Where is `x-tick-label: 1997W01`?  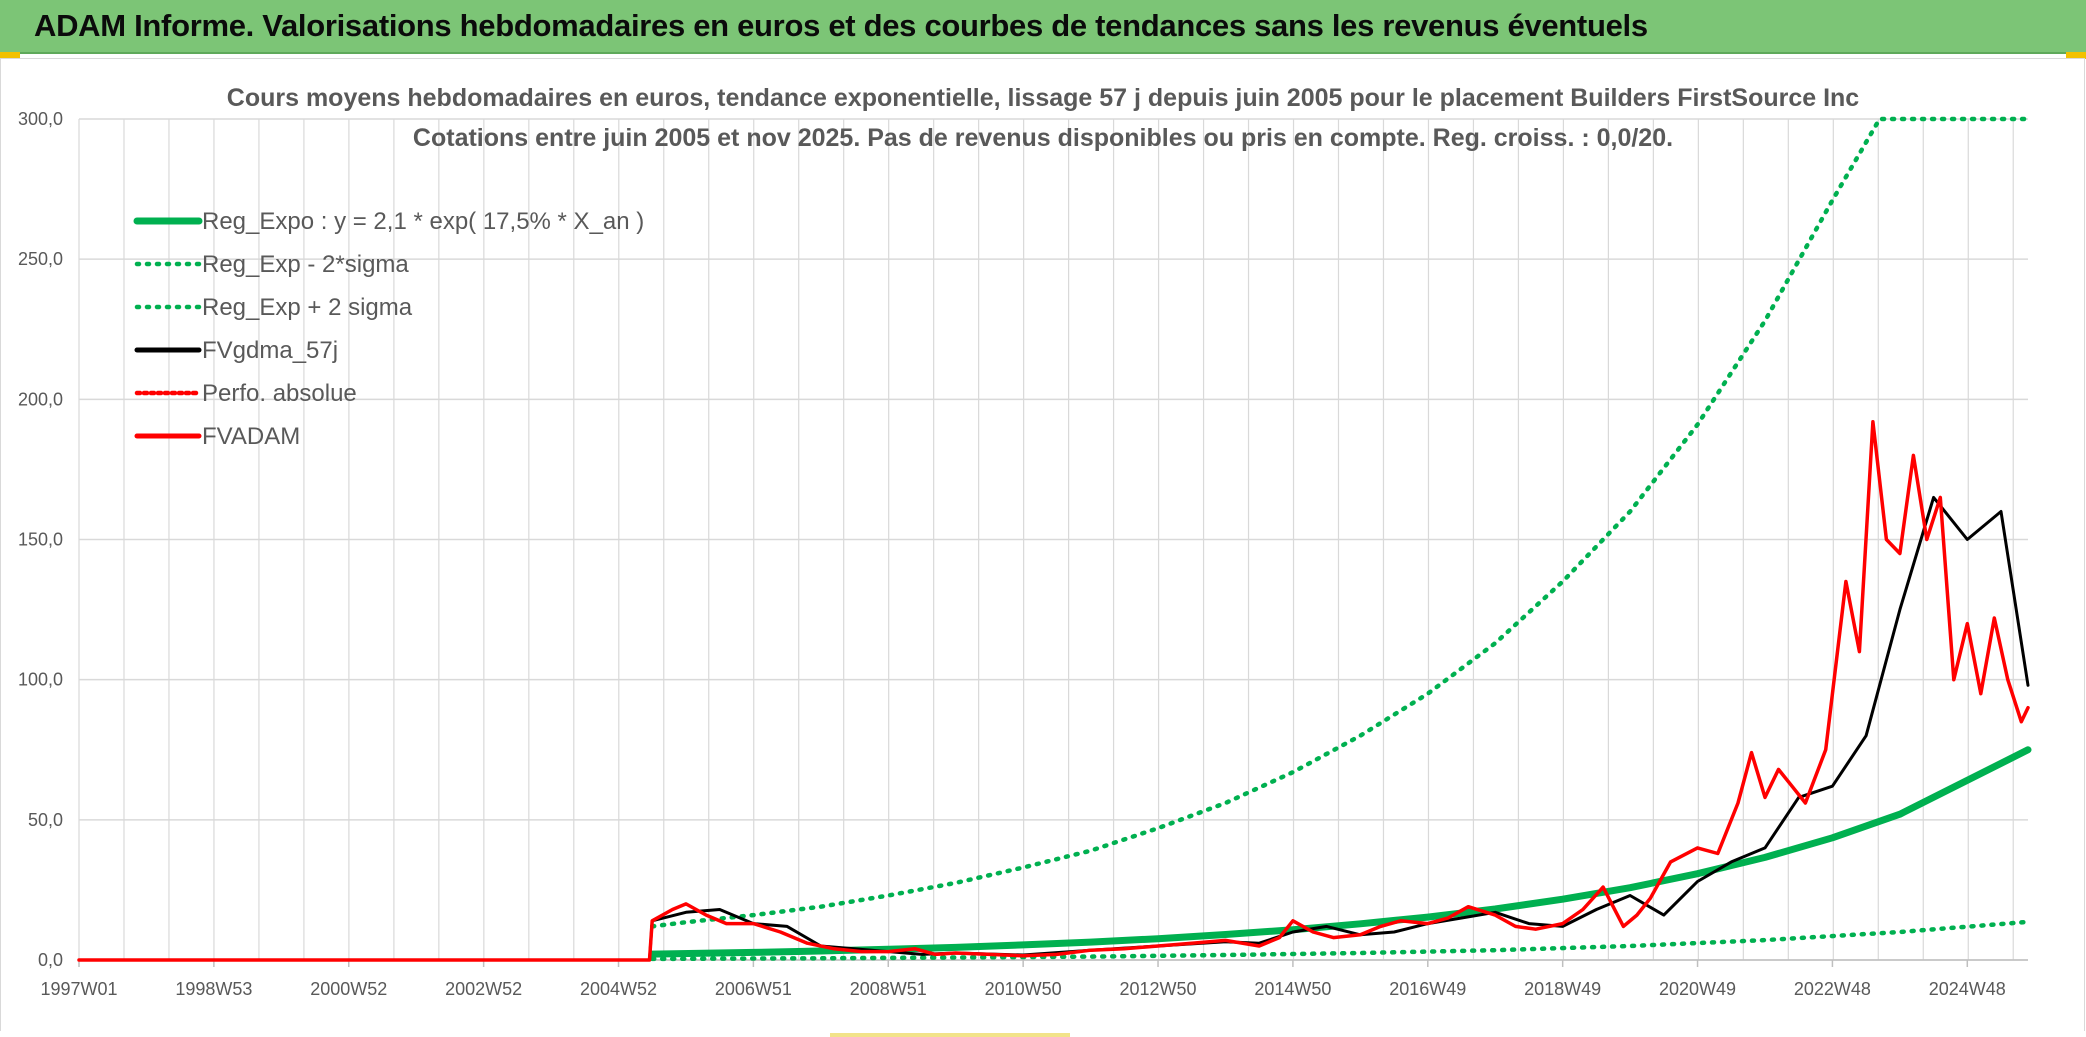 x-tick-label: 1997W01 is located at coordinates (78, 989).